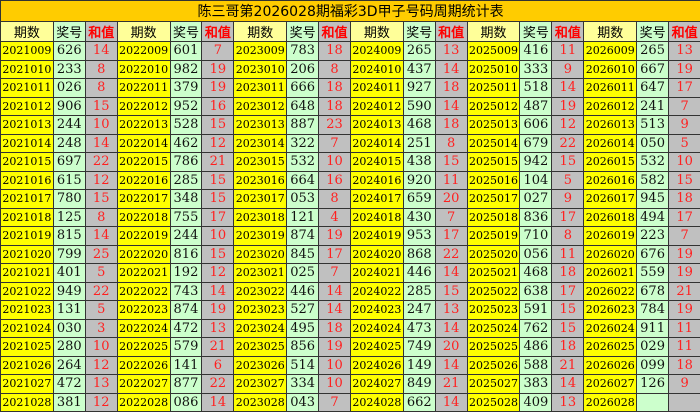 The image size is (700, 412). I want to click on period-cell: 2025025, so click(493, 347).